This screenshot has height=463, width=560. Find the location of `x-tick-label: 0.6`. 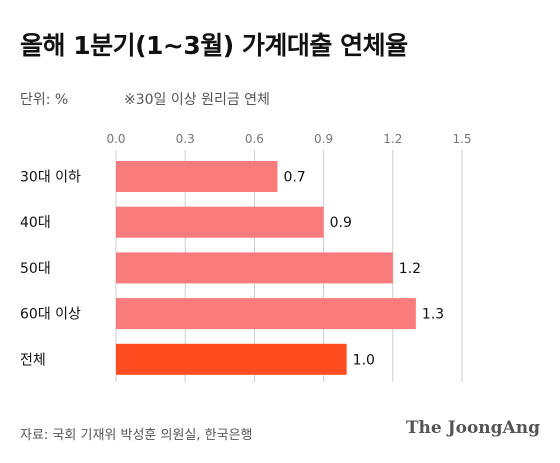

x-tick-label: 0.6 is located at coordinates (254, 139).